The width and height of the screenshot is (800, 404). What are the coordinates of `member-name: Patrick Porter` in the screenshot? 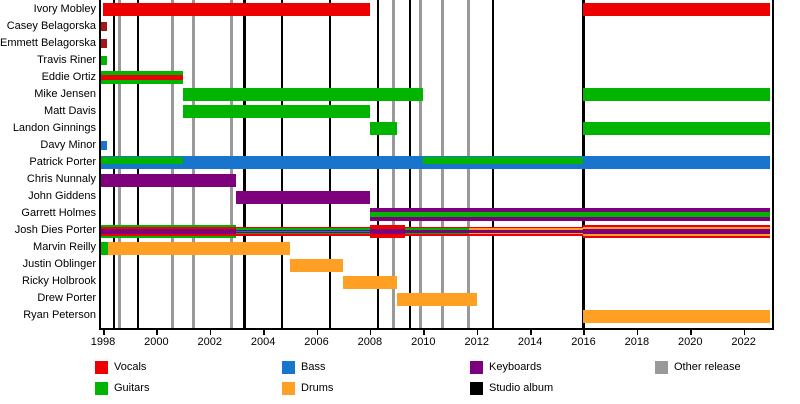 It's located at (62, 161).